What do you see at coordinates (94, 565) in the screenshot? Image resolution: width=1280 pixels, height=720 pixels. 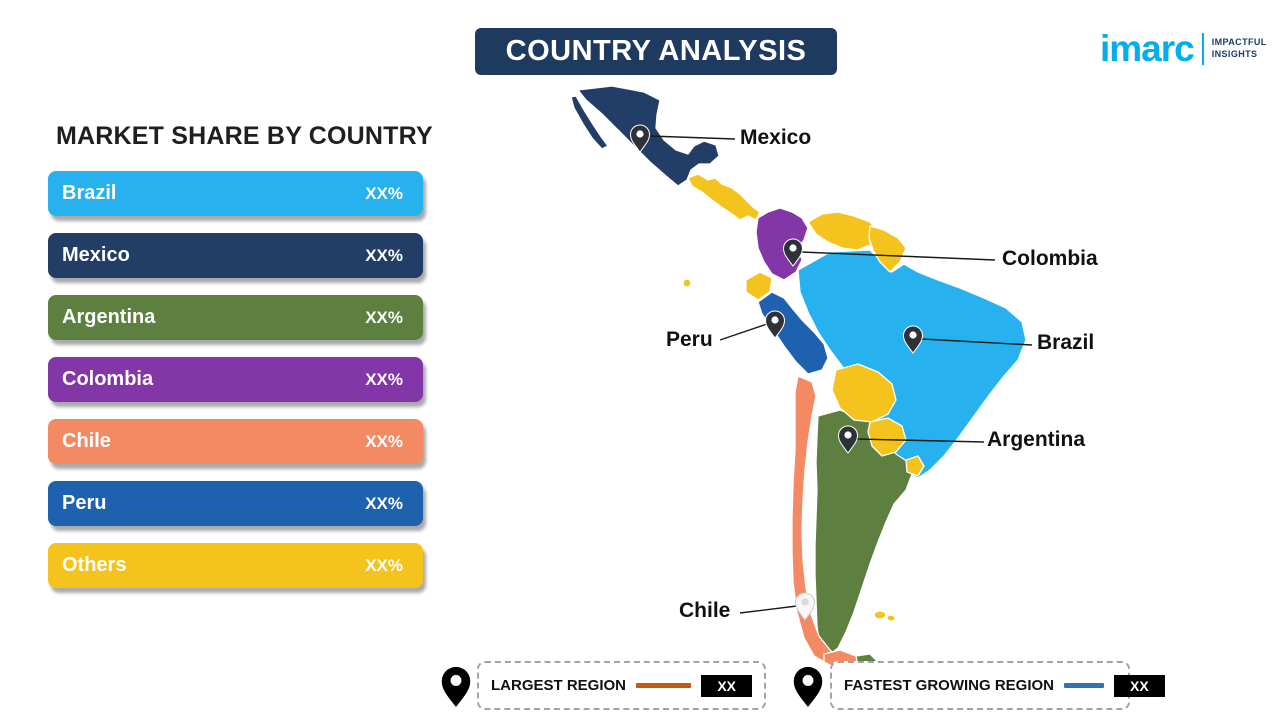 I see `bar-label: Others` at bounding box center [94, 565].